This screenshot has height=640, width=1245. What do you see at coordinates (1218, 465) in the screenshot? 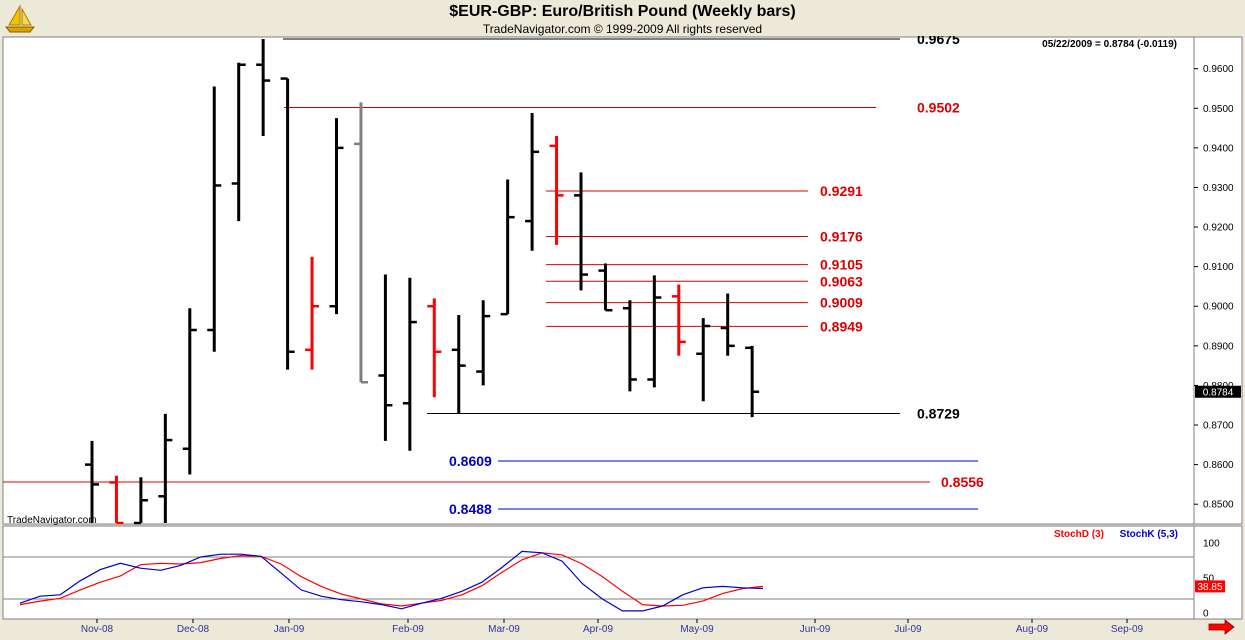
I see `y-tick-label: 0.8600` at bounding box center [1218, 465].